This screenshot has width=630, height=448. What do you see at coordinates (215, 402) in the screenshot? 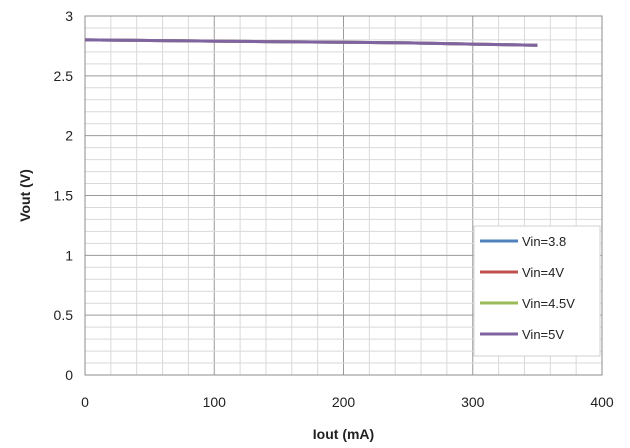
I see `x-tick-label: 100` at bounding box center [215, 402].